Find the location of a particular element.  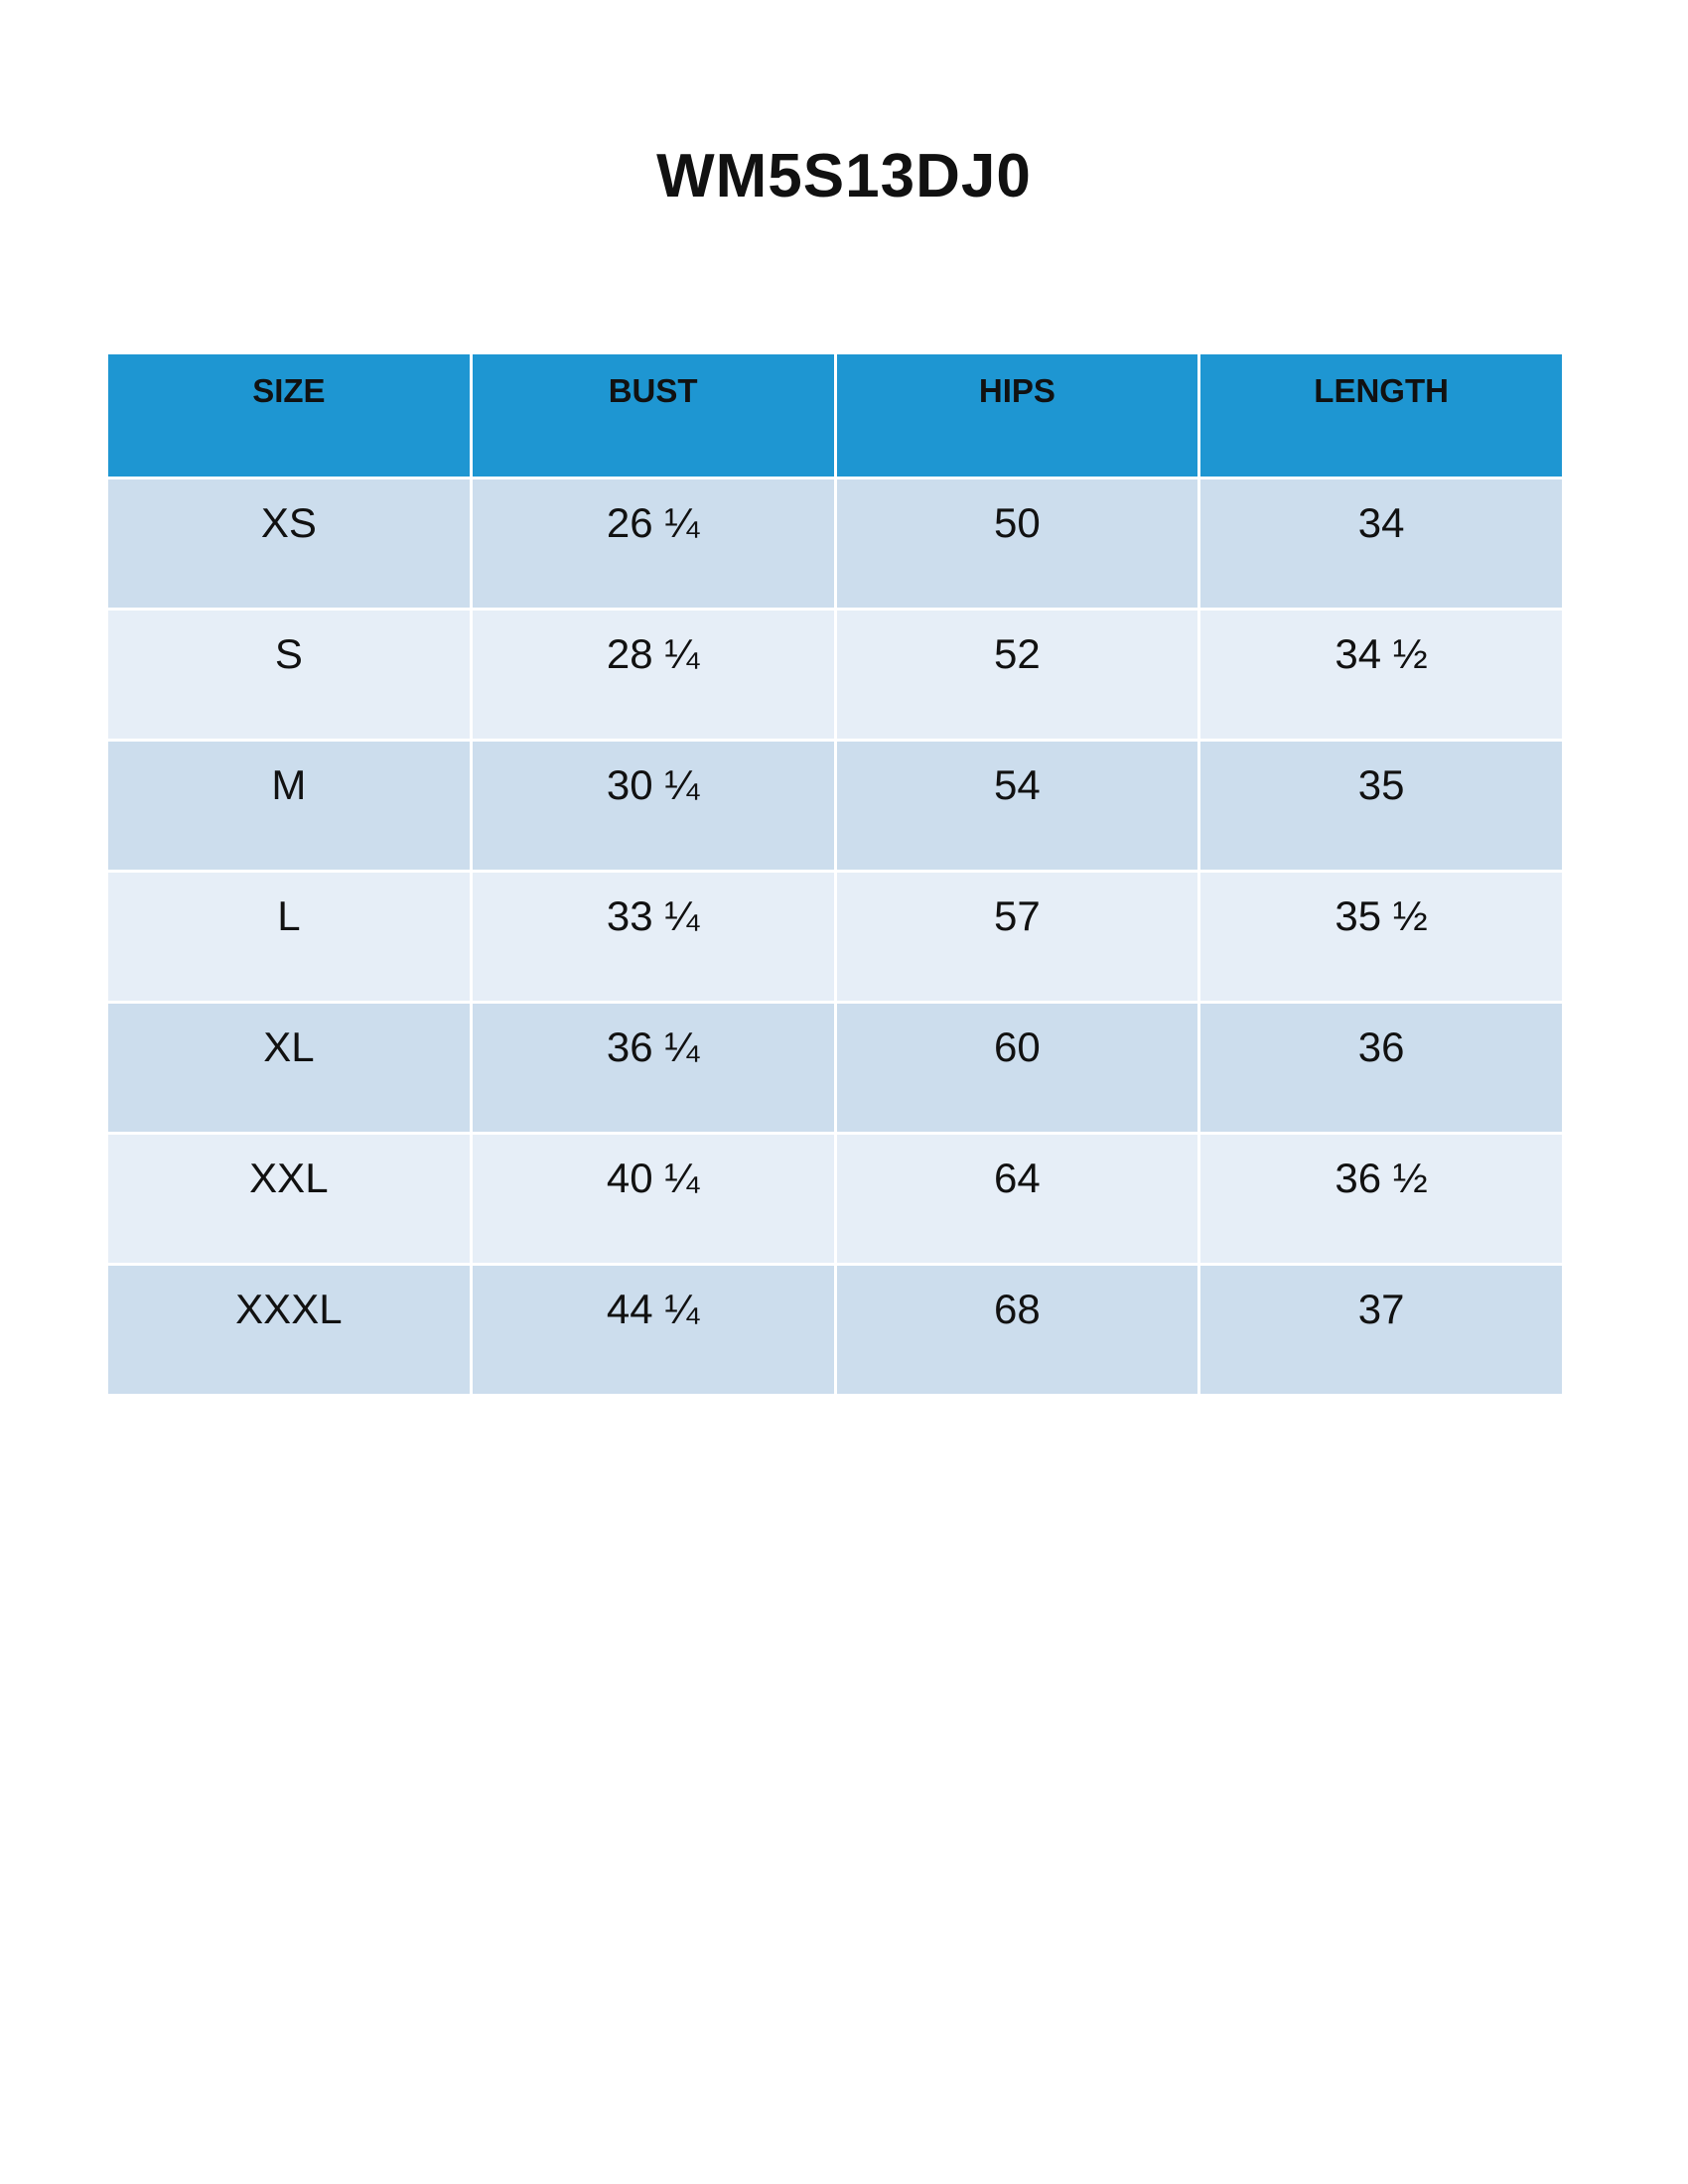

column-header: LENGTH is located at coordinates (1381, 415).